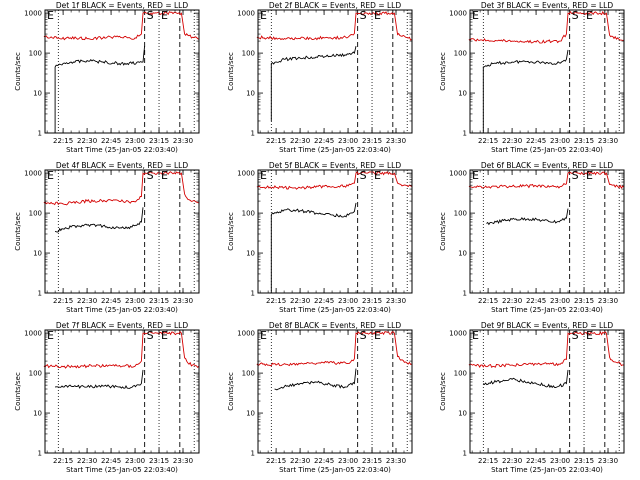 This screenshot has width=640, height=480. I want to click on panel-title: Det 5f BLACK = Events, RED = LLD, so click(335, 165).